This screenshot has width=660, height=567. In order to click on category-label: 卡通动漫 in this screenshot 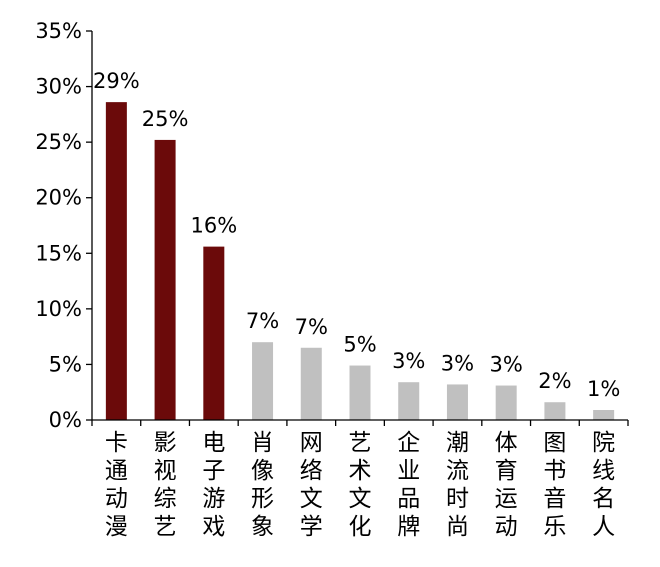, I will do `click(116, 485)`.